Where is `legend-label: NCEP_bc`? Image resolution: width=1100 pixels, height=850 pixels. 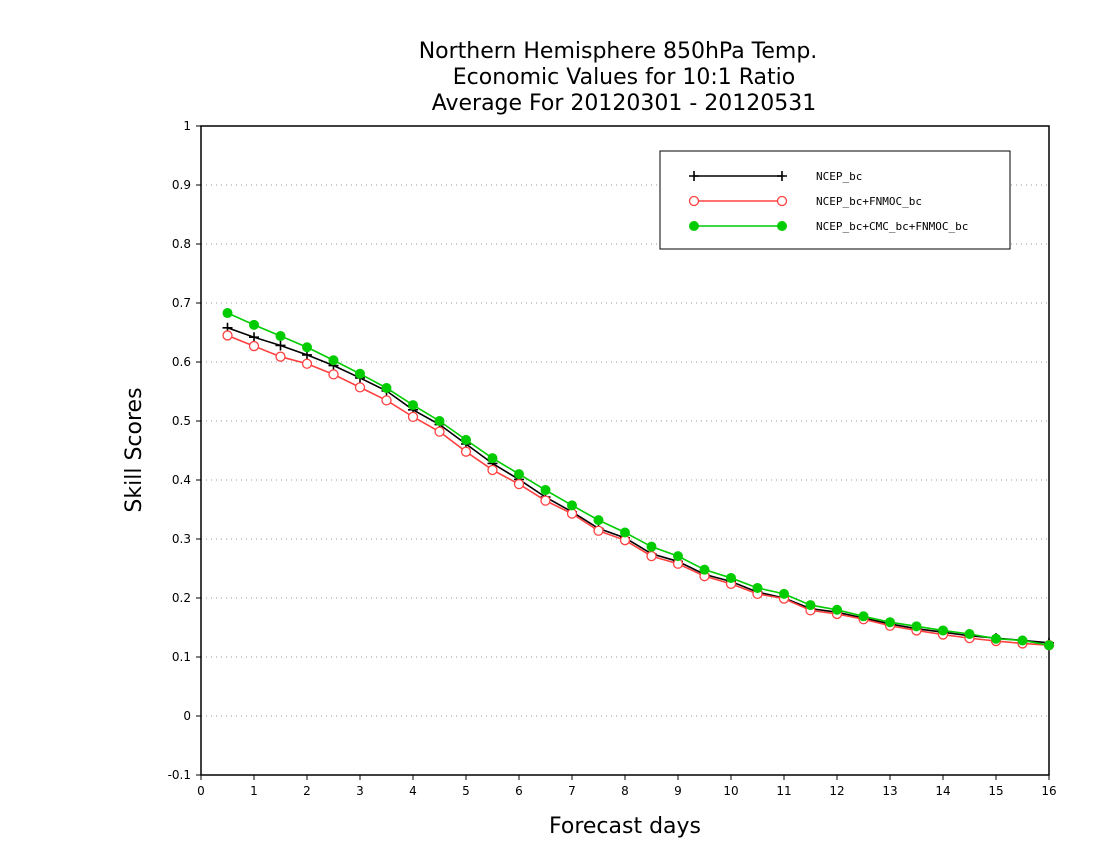
legend-label: NCEP_bc is located at coordinates (839, 176).